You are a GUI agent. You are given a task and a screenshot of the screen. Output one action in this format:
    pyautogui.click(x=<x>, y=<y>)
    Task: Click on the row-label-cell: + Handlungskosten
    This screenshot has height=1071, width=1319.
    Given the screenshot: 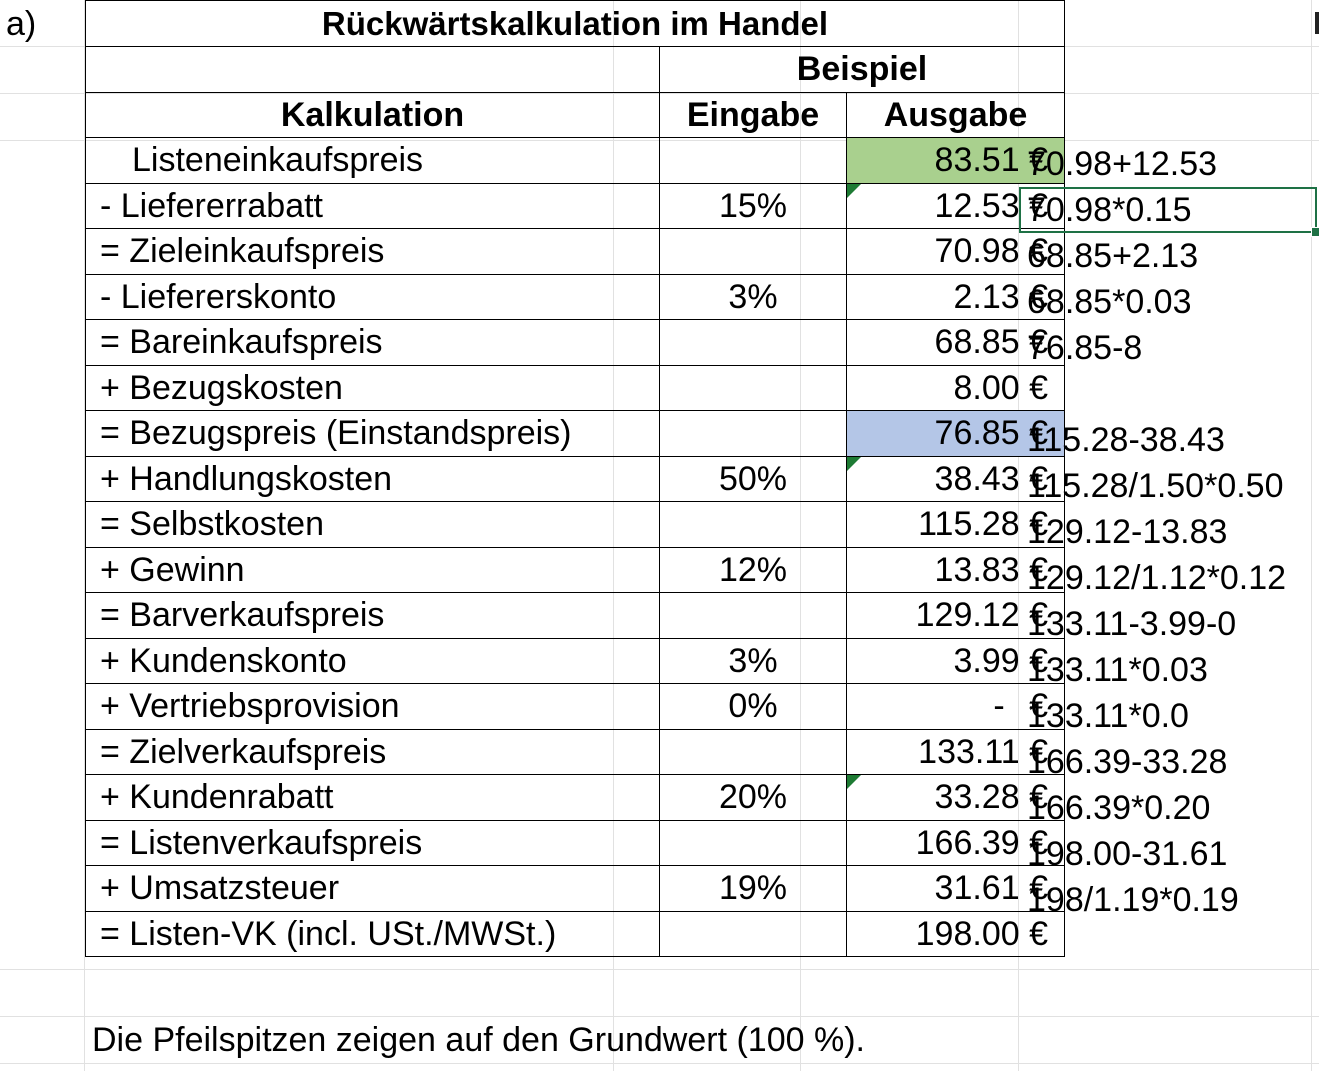 What is the action you would take?
    pyautogui.click(x=372, y=478)
    